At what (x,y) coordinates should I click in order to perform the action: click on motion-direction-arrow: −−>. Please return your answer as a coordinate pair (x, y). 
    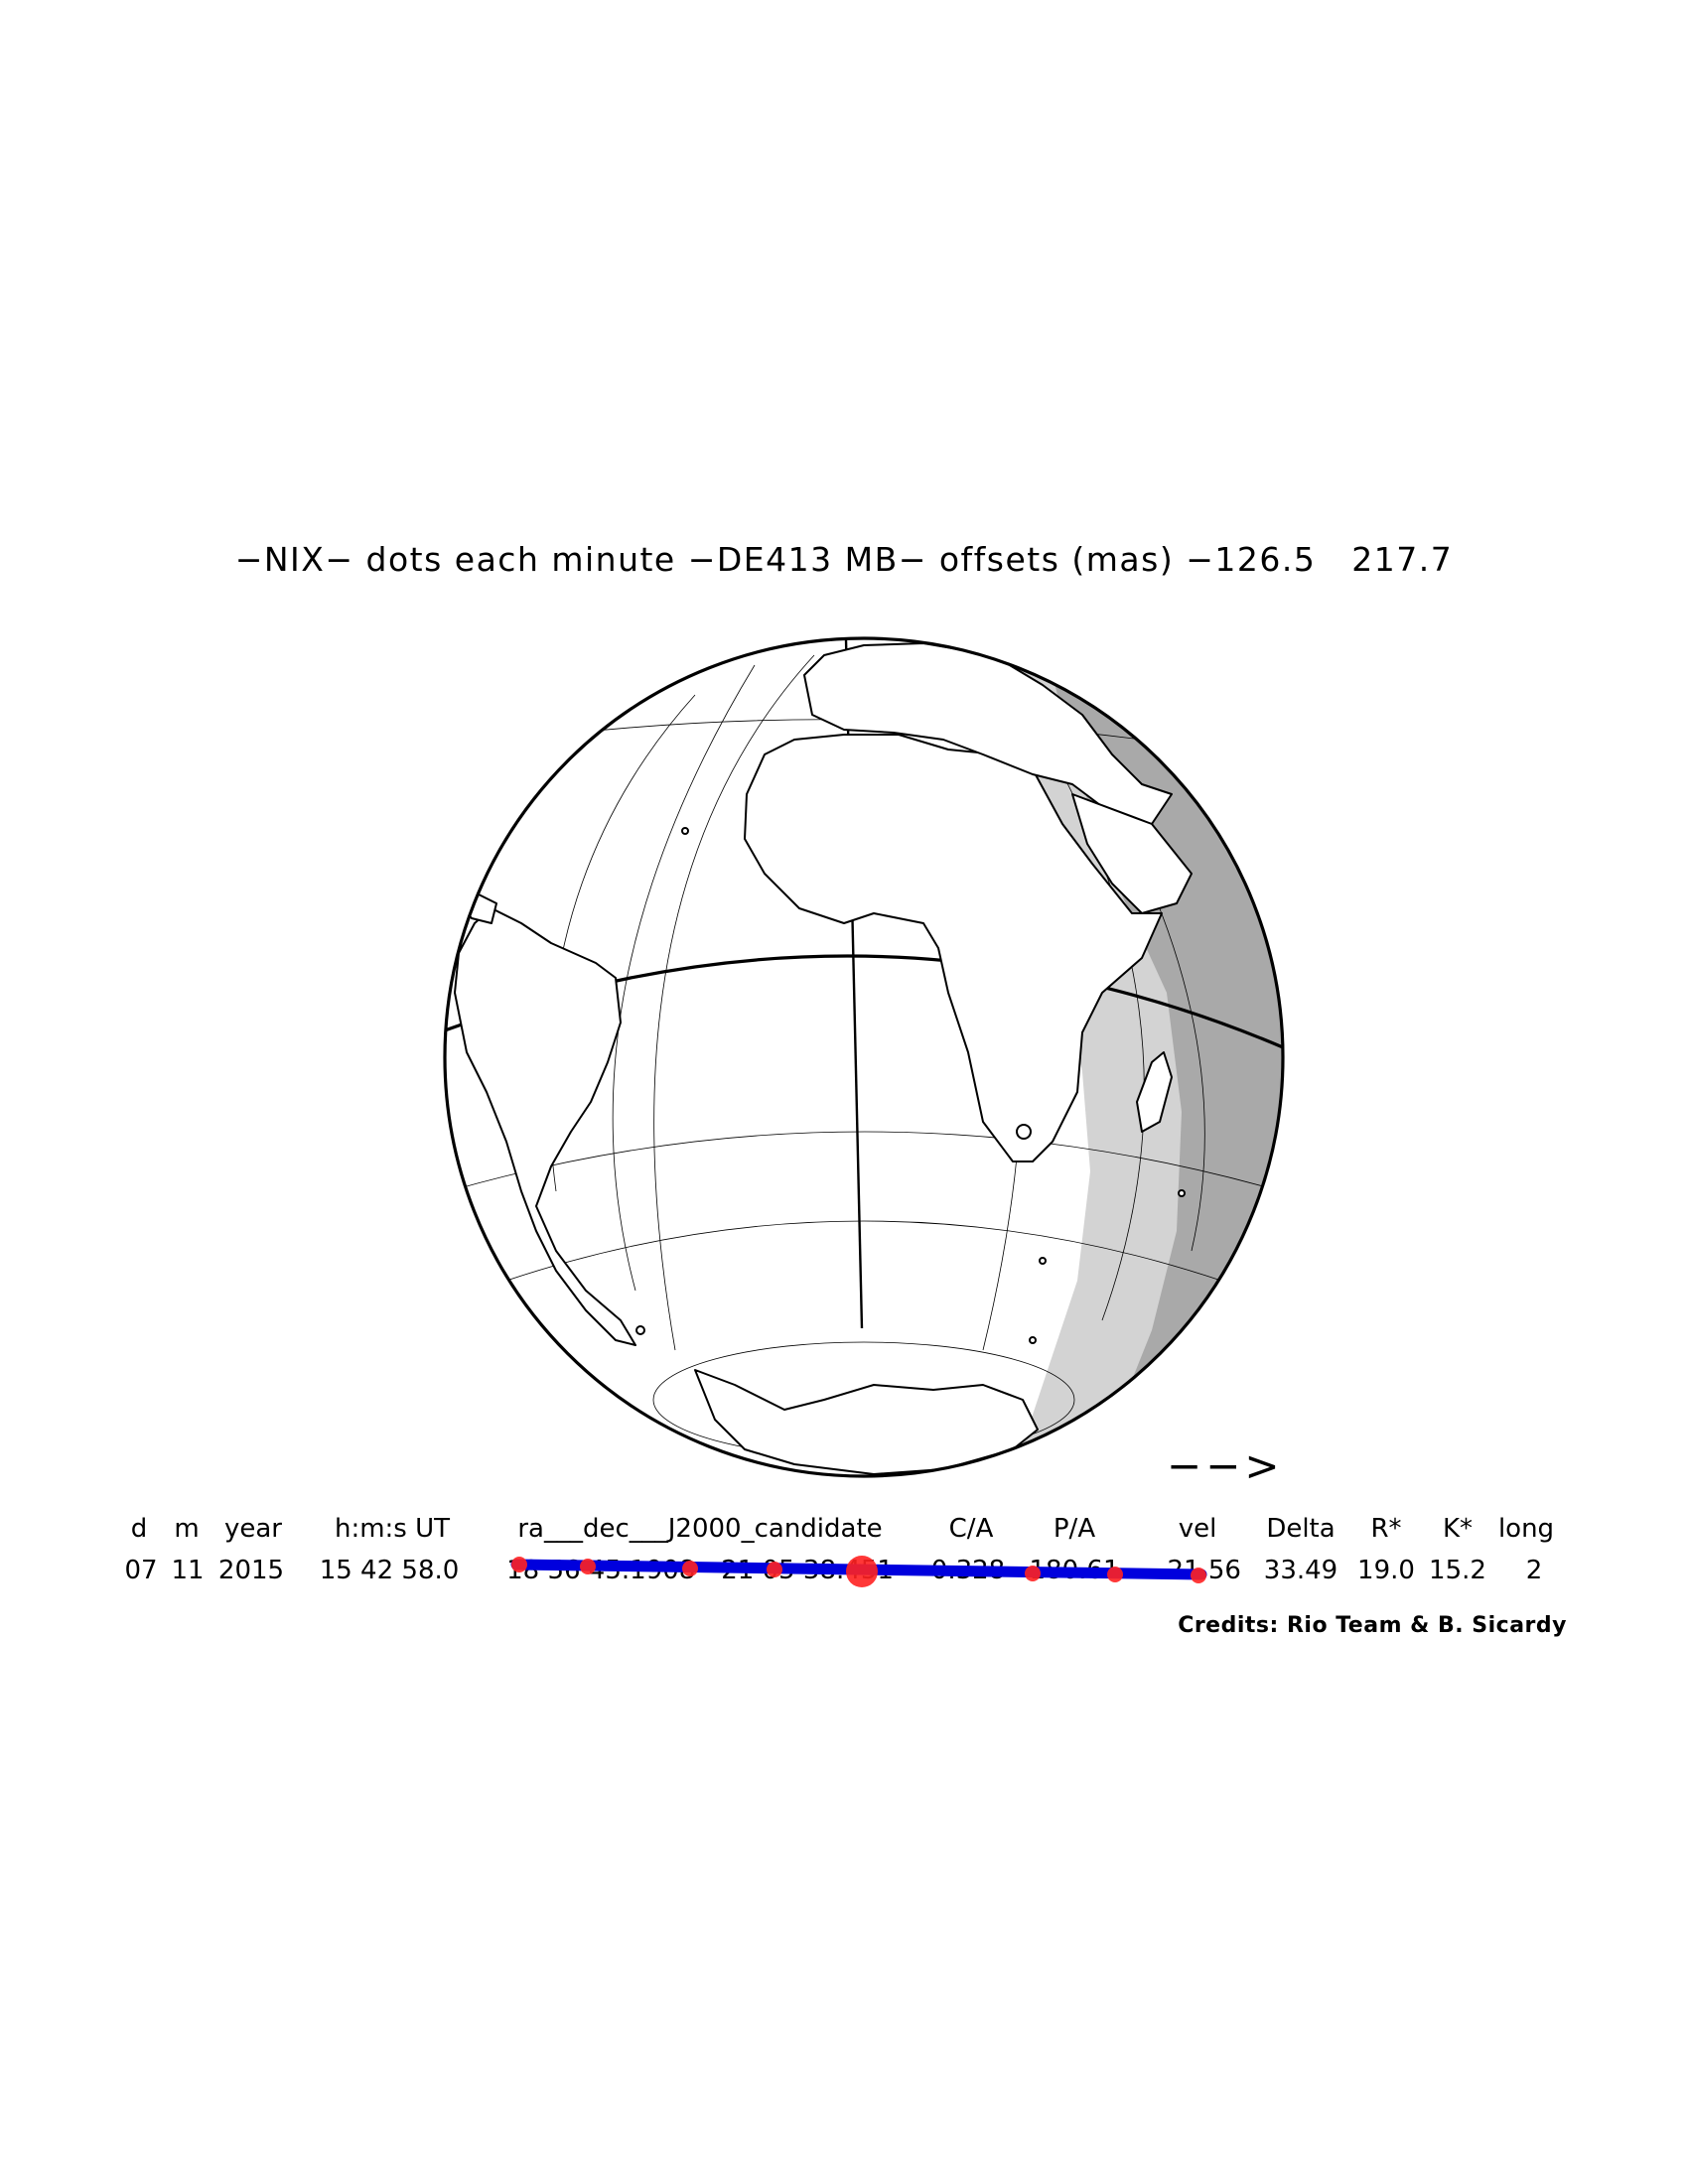
    Looking at the image, I should click on (1225, 1465).